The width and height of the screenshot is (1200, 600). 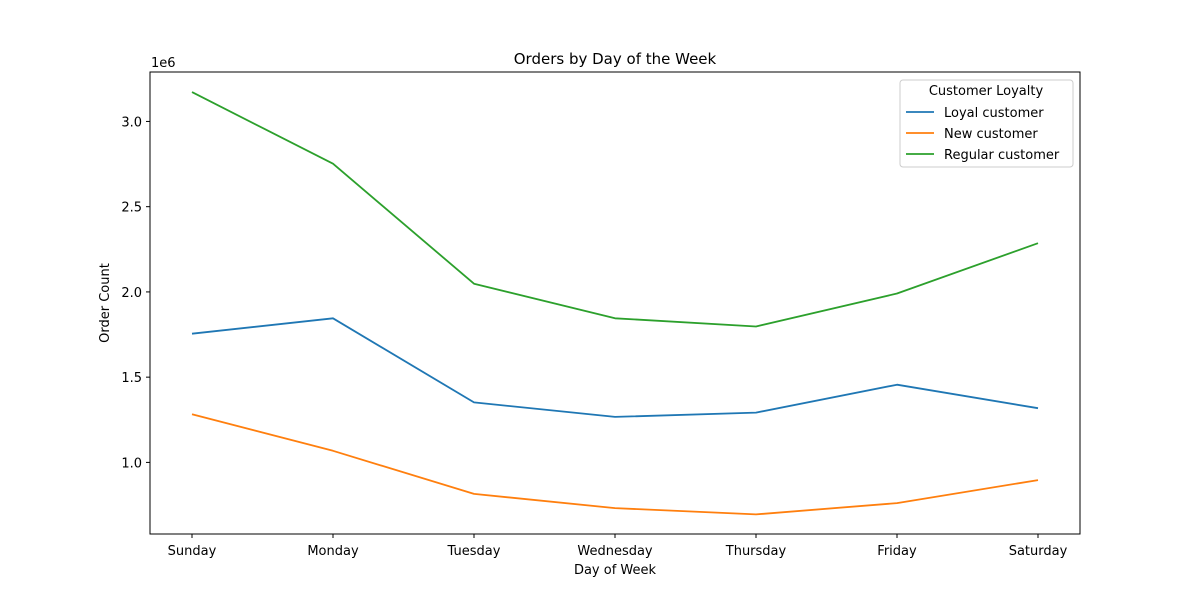 What do you see at coordinates (192, 551) in the screenshot?
I see `x-tick-label: Sunday` at bounding box center [192, 551].